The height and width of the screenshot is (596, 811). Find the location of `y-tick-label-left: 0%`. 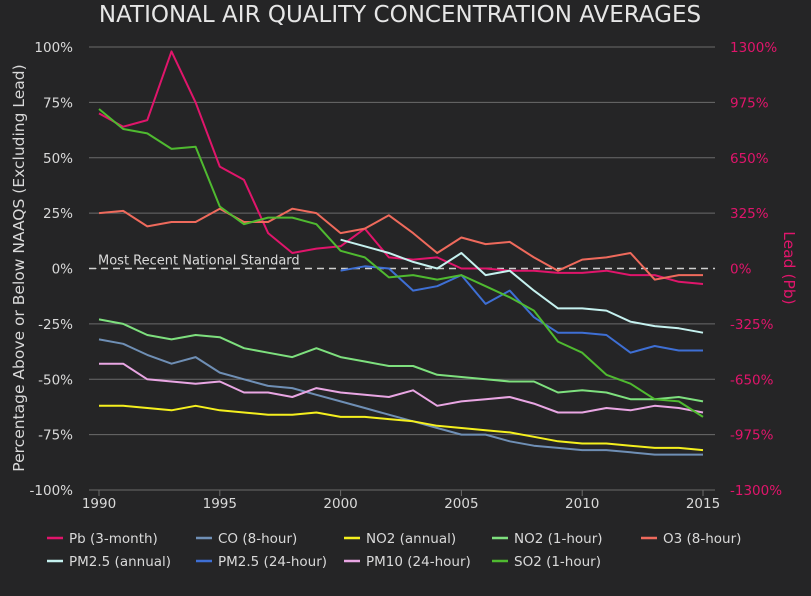

y-tick-label-left: 0% is located at coordinates (63, 270).